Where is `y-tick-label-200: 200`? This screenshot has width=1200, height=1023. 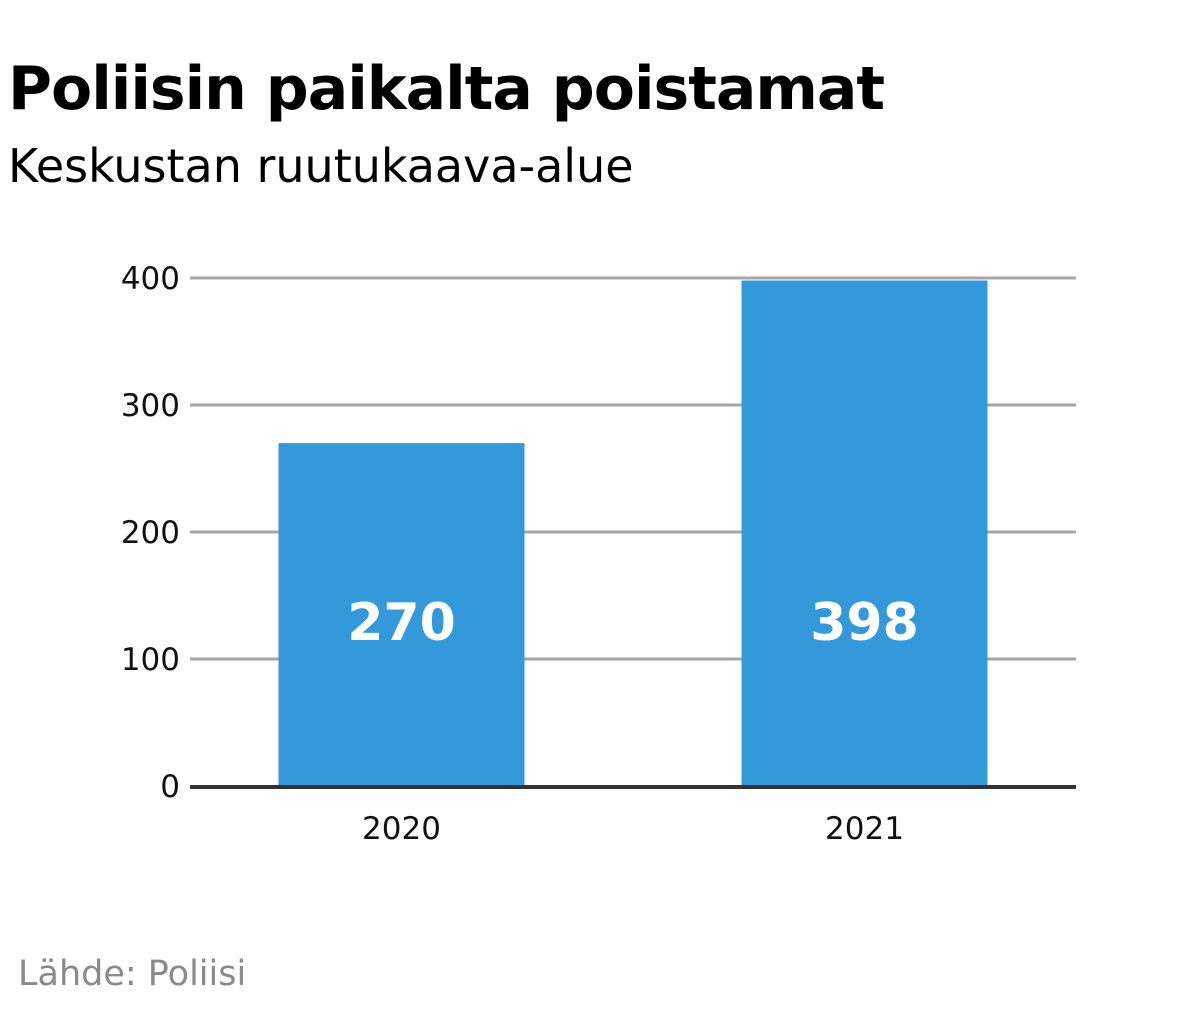
y-tick-label-200: 200 is located at coordinates (150, 533).